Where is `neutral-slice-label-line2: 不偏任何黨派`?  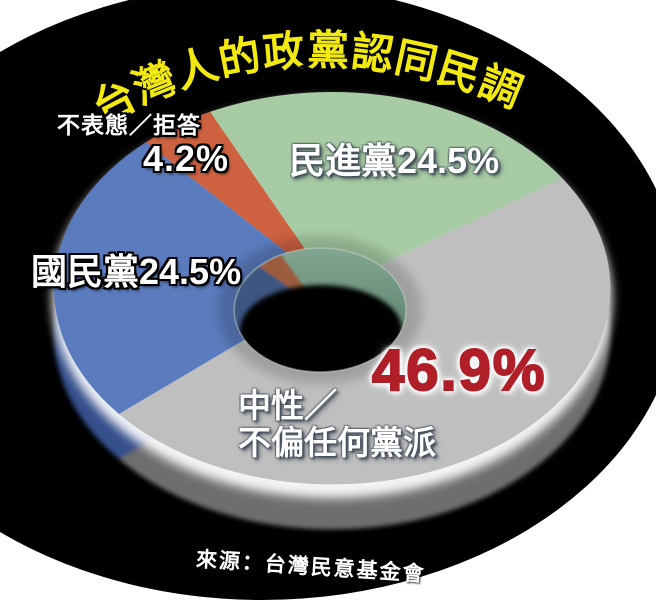 neutral-slice-label-line2: 不偏任何黨派 is located at coordinates (337, 442).